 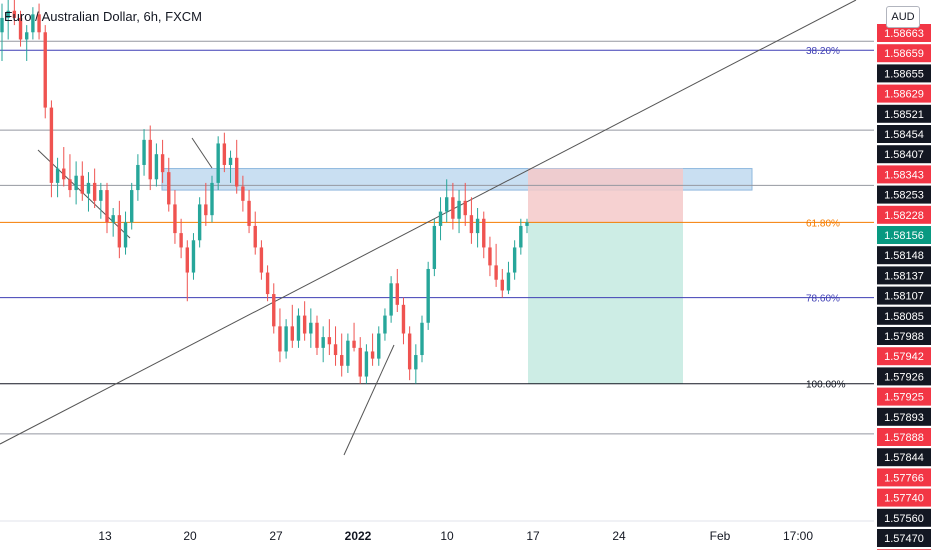 I want to click on price-label: 1.58629, so click(x=904, y=95).